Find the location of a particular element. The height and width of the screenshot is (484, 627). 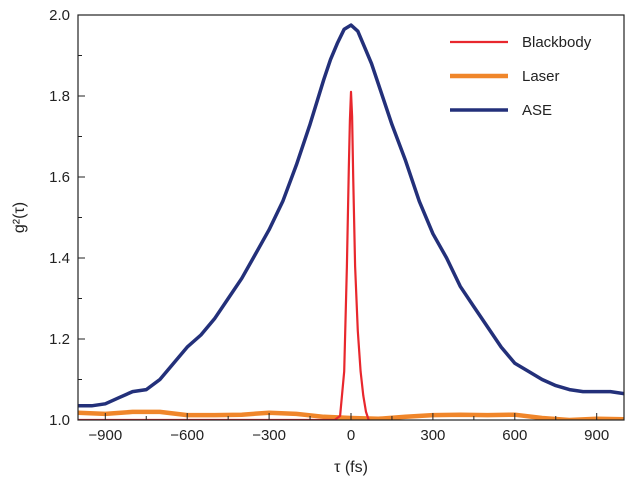

x-tick-label: 900 is located at coordinates (596, 435).